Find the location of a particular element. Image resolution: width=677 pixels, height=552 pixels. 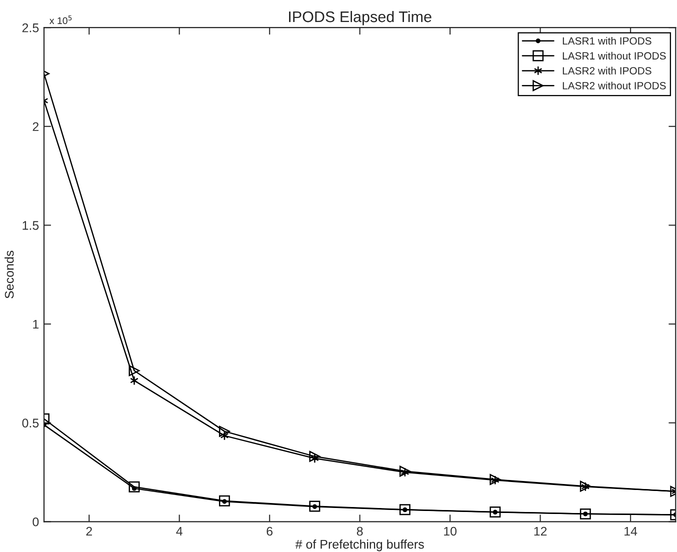

y-tick-label: 1 is located at coordinates (36, 324).